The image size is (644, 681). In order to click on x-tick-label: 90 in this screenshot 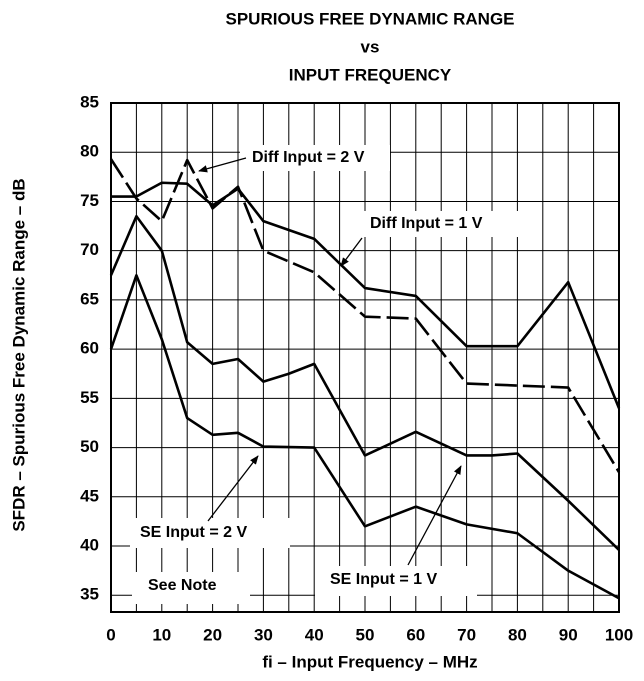, I will do `click(568, 634)`.